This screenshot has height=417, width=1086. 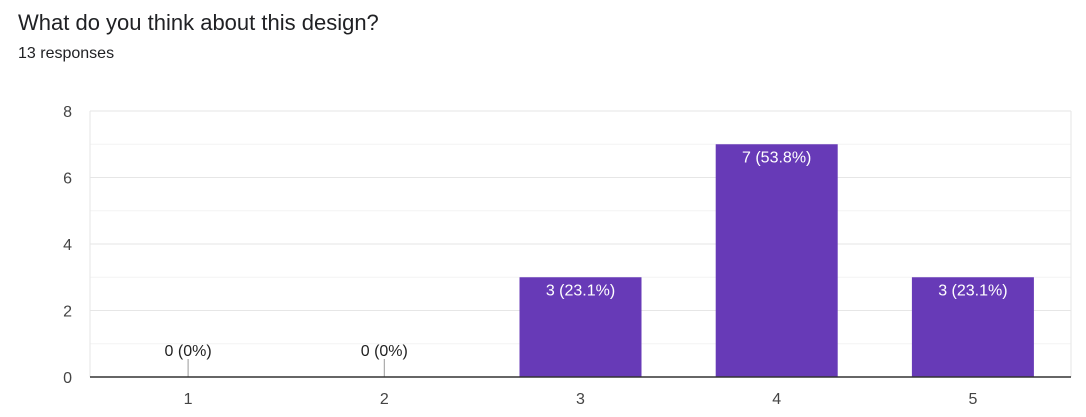 What do you see at coordinates (67, 245) in the screenshot?
I see `y-tick-label: 4` at bounding box center [67, 245].